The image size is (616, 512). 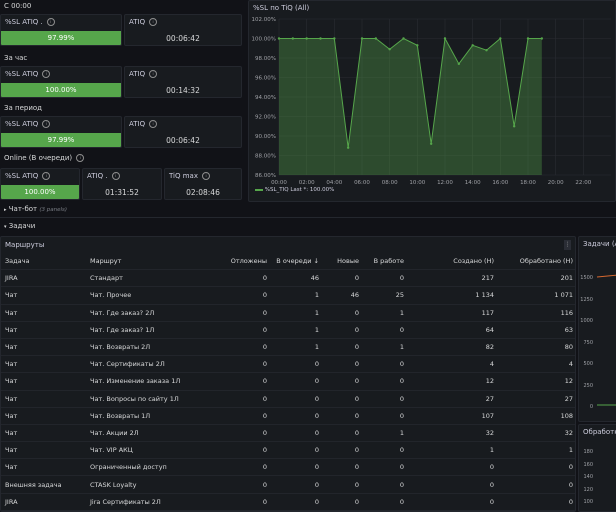 I want to click on sl-value: 100.00%, so click(x=40, y=192).